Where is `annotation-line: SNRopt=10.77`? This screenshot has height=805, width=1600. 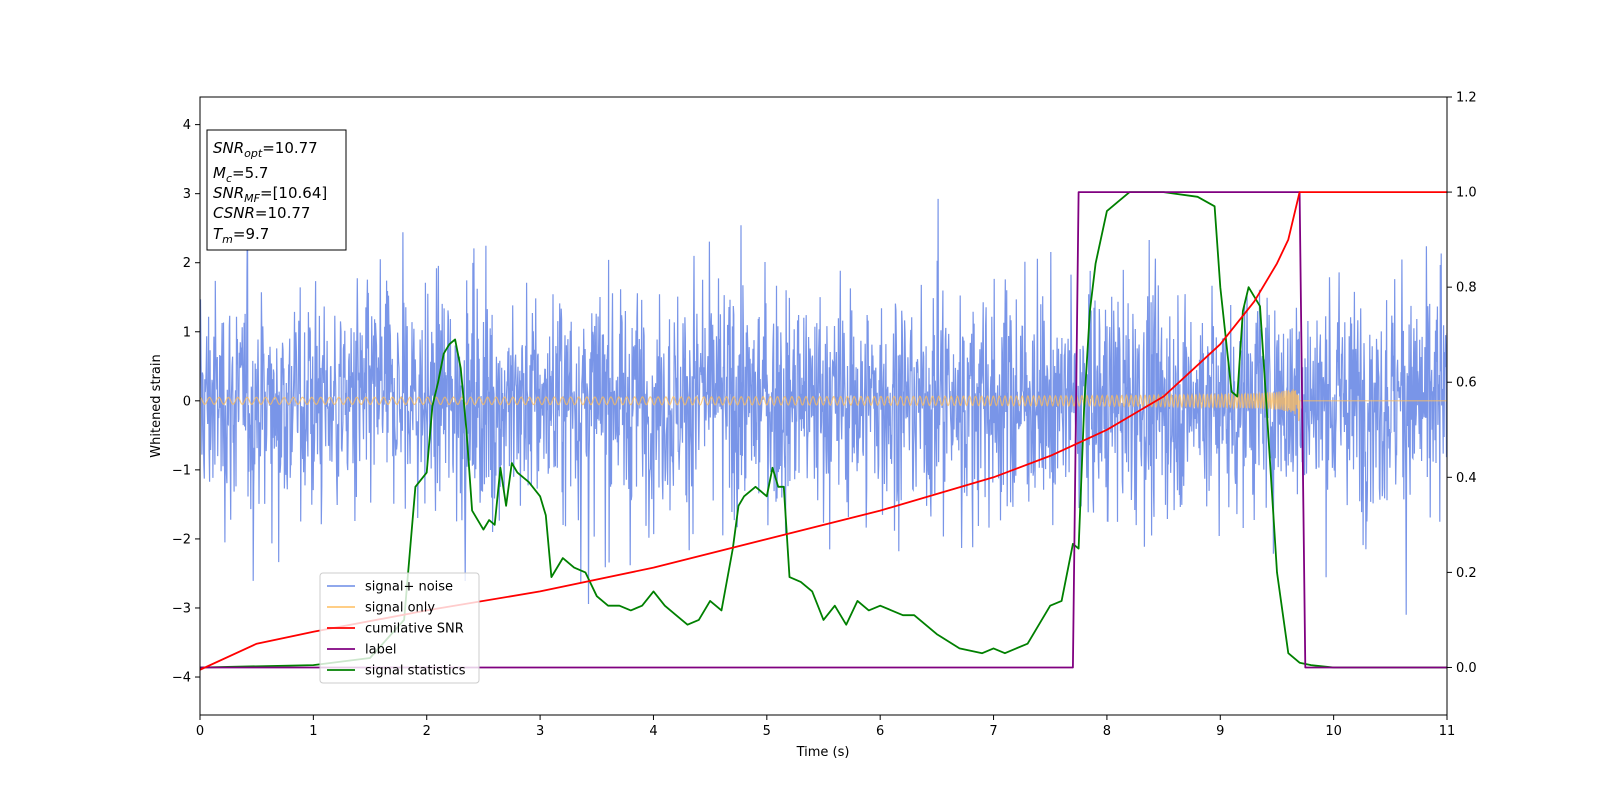
annotation-line: SNRopt=10.77 is located at coordinates (265, 149).